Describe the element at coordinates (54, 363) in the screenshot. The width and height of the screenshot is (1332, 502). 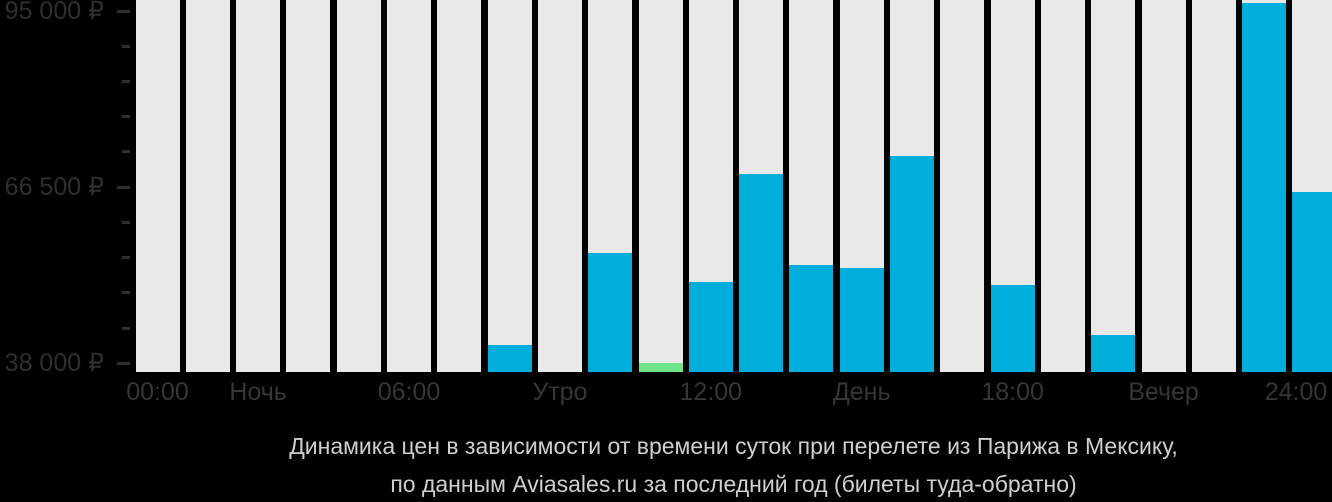
I see `y-axis-label: 38 000 ₽` at that location.